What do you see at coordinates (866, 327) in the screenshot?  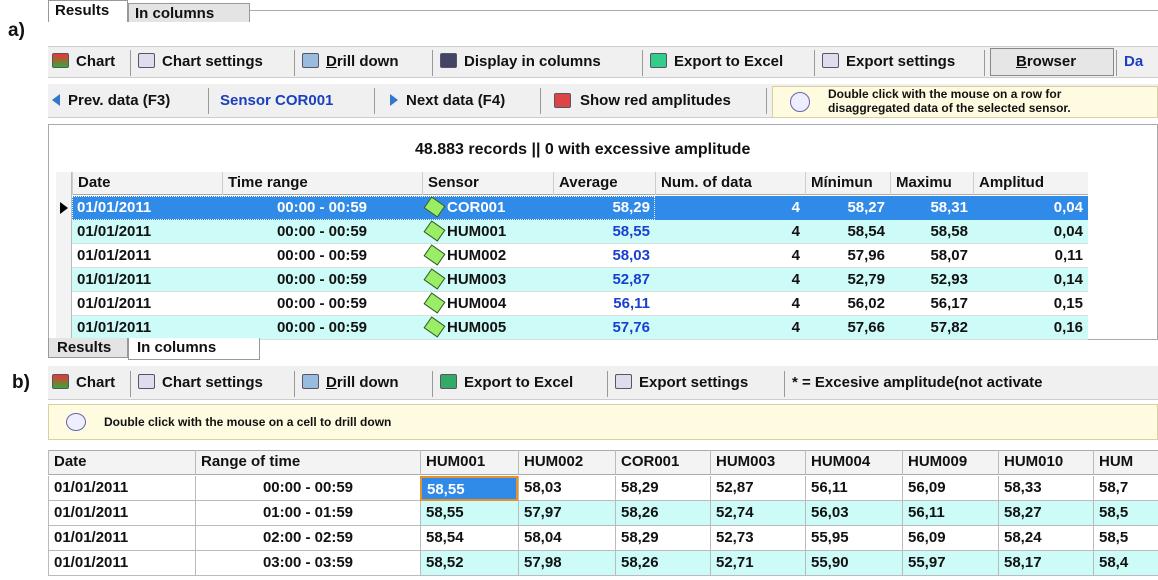 I see `cell: 57,66` at bounding box center [866, 327].